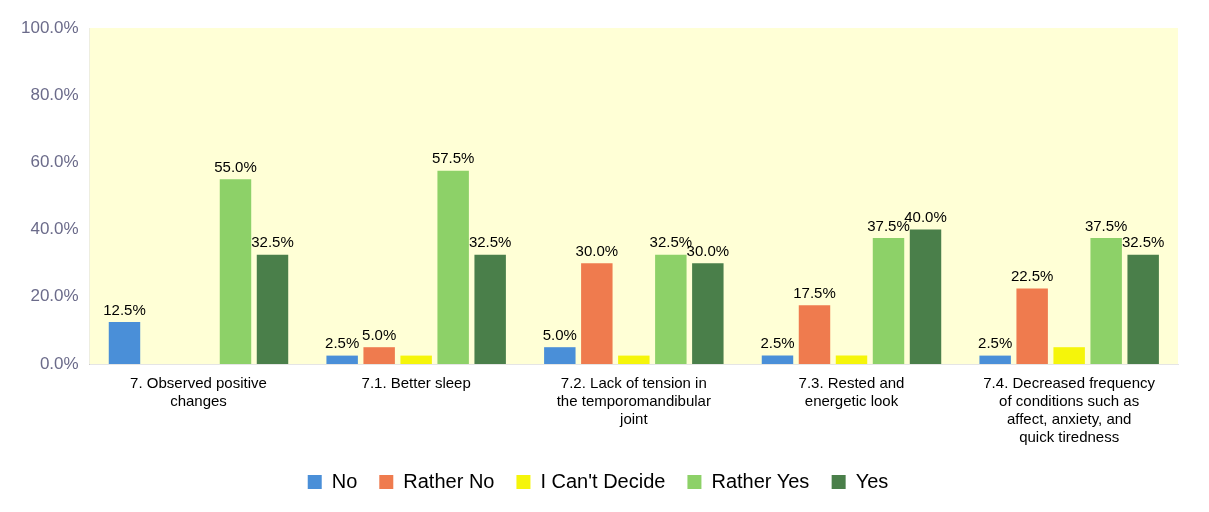 Image resolution: width=1209 pixels, height=512 pixels. What do you see at coordinates (54, 296) in the screenshot?
I see `y-tick-label: 20.0%` at bounding box center [54, 296].